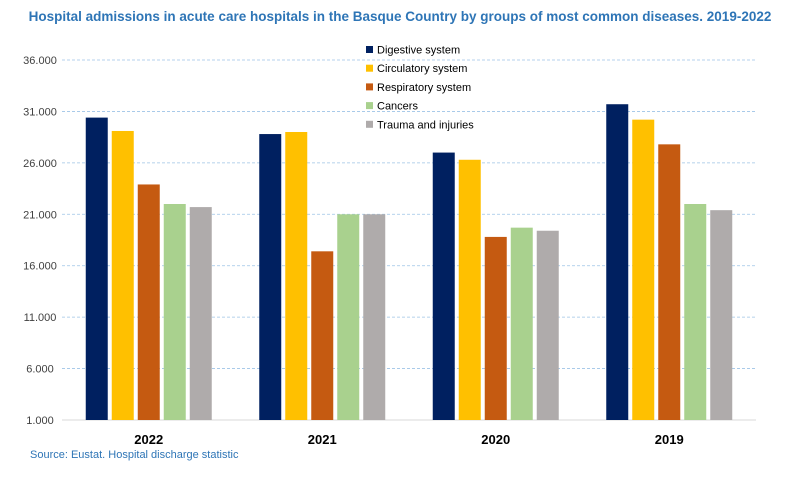  Describe the element at coordinates (547, 325) in the screenshot. I see `bar-2020-trauma-and-injuries` at that location.